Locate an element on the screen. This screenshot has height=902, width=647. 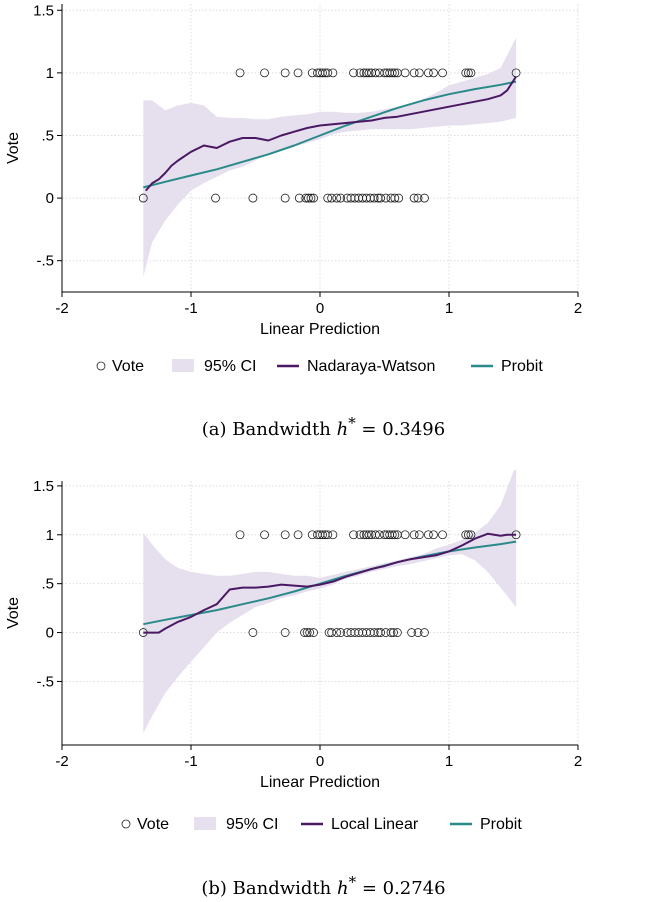
a-x-tick-label: 1 is located at coordinates (449, 308).